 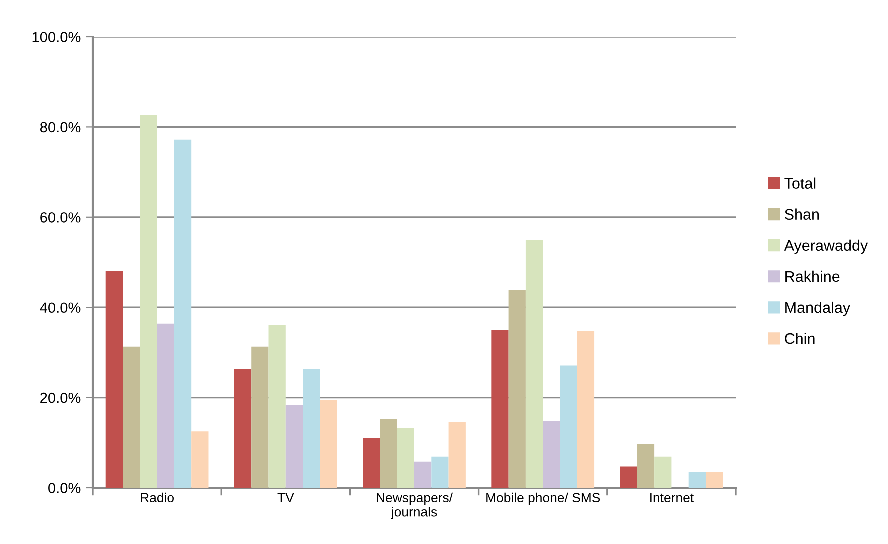 What do you see at coordinates (64, 488) in the screenshot?
I see `y-tick-label: 0.0%` at bounding box center [64, 488].